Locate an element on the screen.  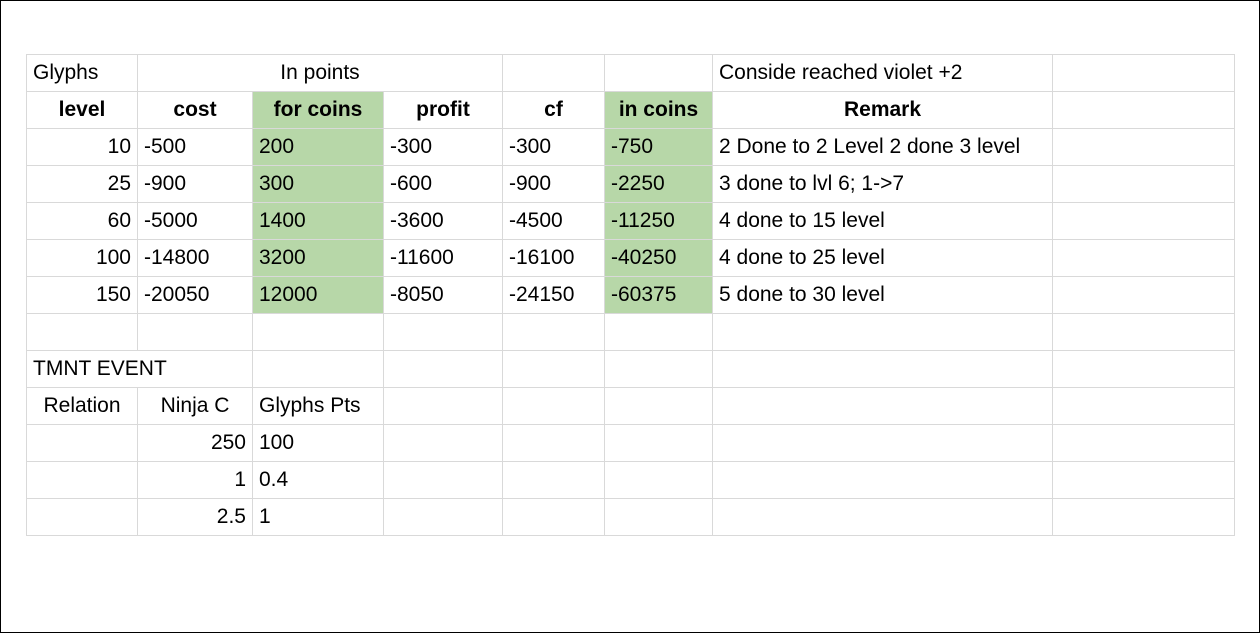
cell-for-coins: 3200 is located at coordinates (318, 258).